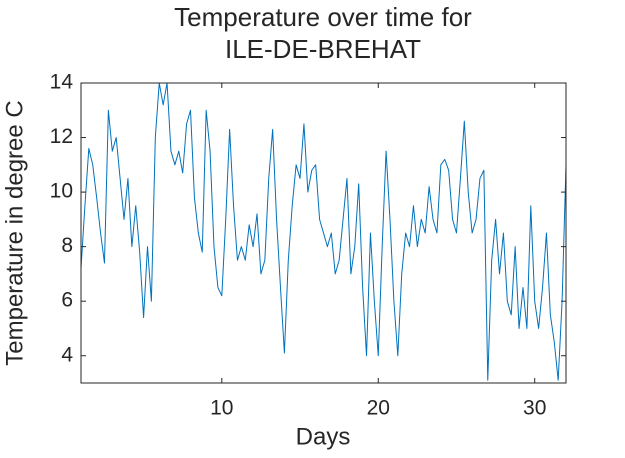  Describe the element at coordinates (323, 49) in the screenshot. I see `chart-title: ILE-DE-BREHAT` at that location.